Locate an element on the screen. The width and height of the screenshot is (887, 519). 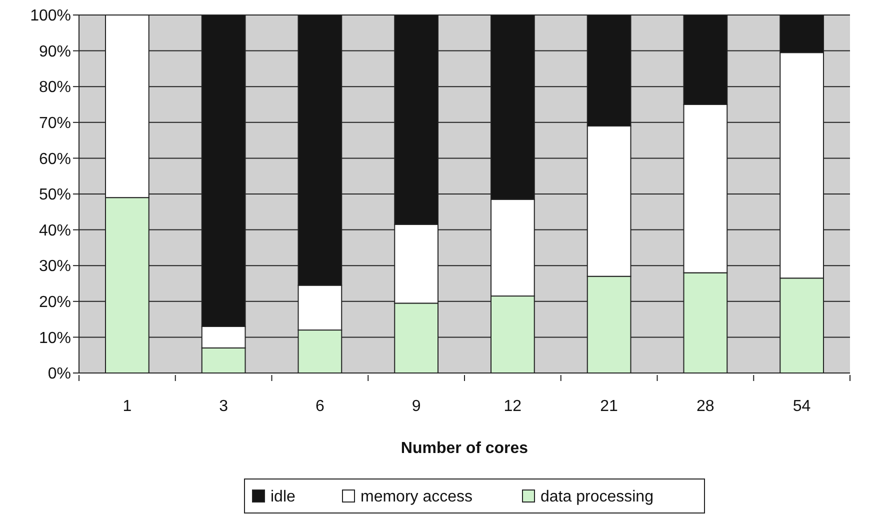
x-tick-label: 6 is located at coordinates (319, 406).